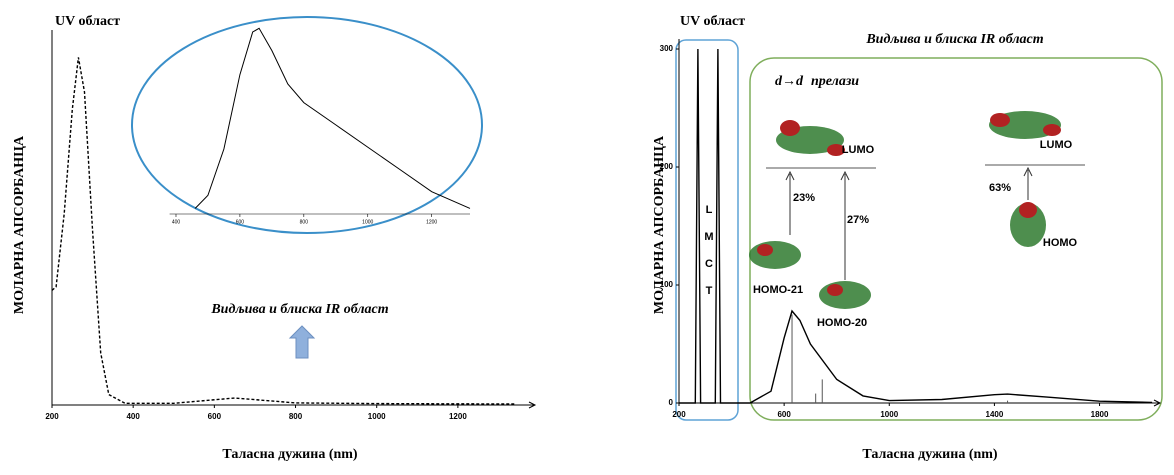 The width and height of the screenshot is (1174, 475). What do you see at coordinates (667, 284) in the screenshot?
I see `y-tick-label: 100` at bounding box center [667, 284].